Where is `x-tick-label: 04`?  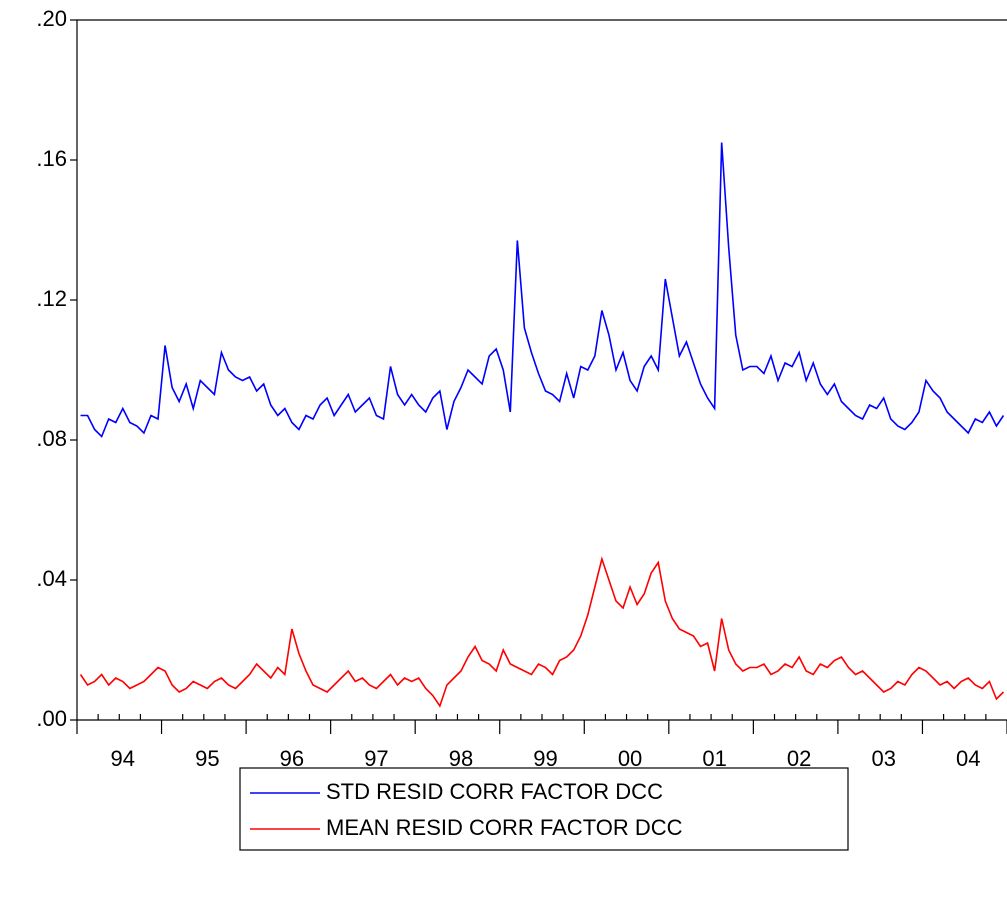
x-tick-label: 04 is located at coordinates (968, 758).